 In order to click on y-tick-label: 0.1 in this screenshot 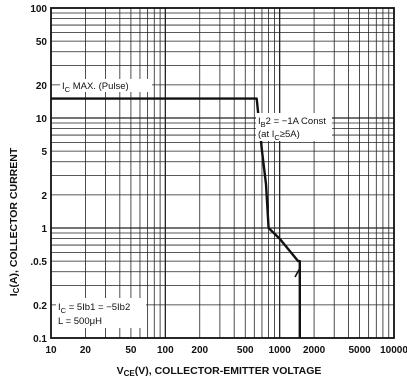, I will do `click(40, 339)`.